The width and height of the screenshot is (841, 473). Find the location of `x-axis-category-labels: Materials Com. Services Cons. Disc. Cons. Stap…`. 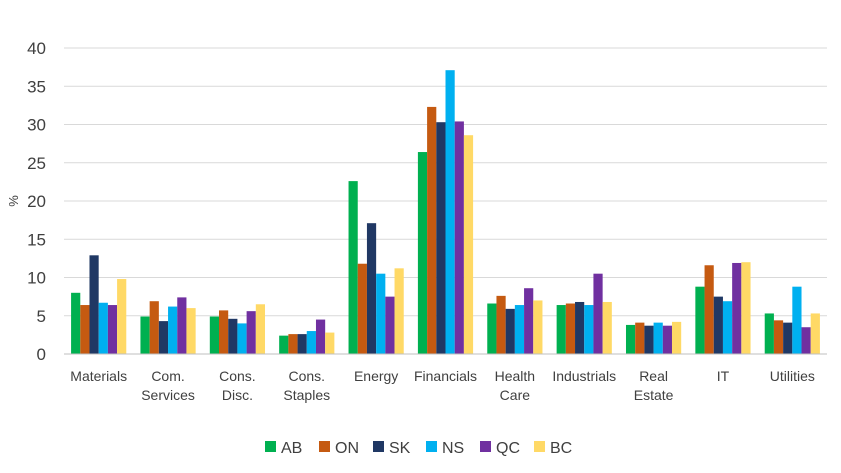

x-axis-category-labels: Materials Com. Services Cons. Disc. Cons. Stap… is located at coordinates (442, 385).